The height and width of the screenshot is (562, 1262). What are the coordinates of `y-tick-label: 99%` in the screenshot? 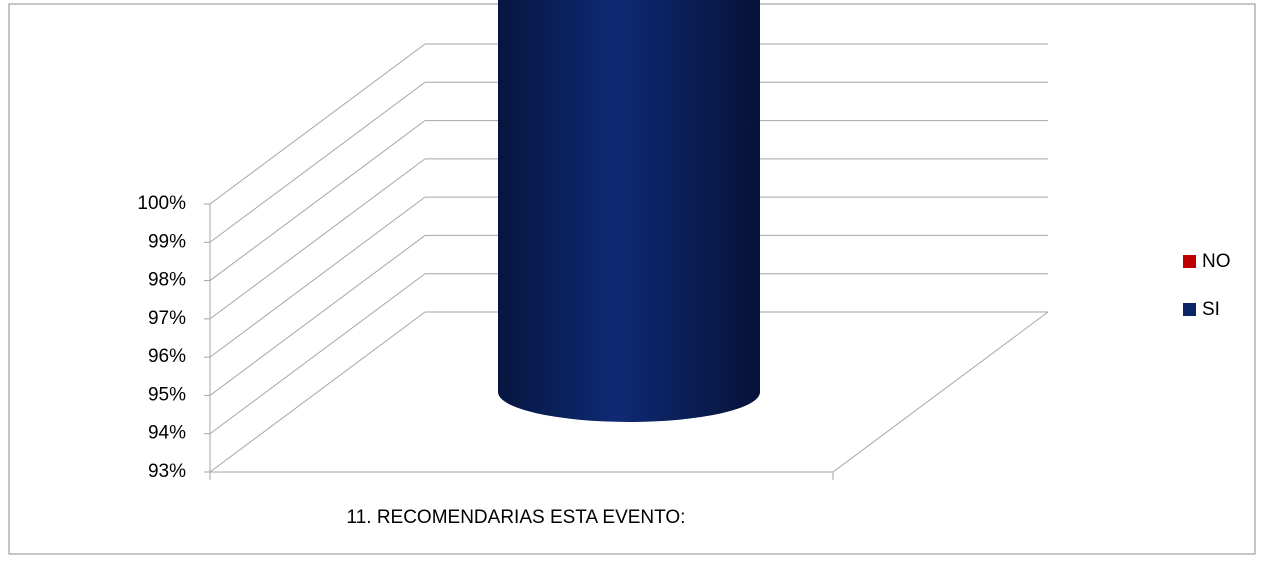 It's located at (167, 241).